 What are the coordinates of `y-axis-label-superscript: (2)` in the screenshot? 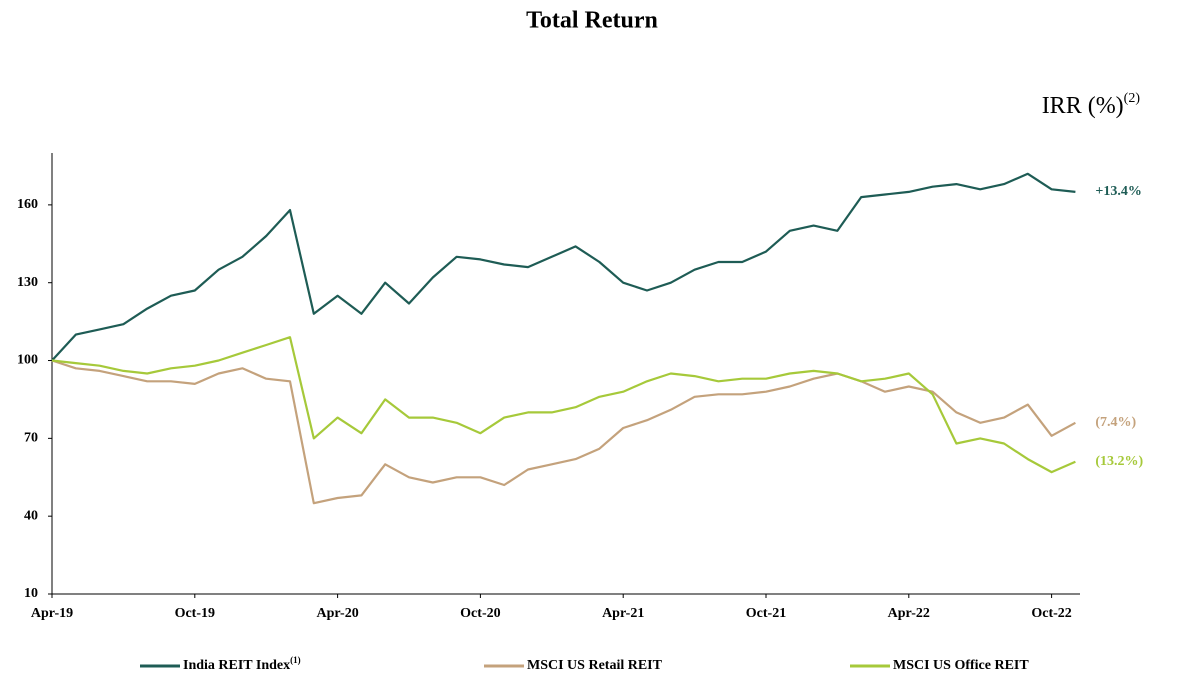 It's located at (1132, 98).